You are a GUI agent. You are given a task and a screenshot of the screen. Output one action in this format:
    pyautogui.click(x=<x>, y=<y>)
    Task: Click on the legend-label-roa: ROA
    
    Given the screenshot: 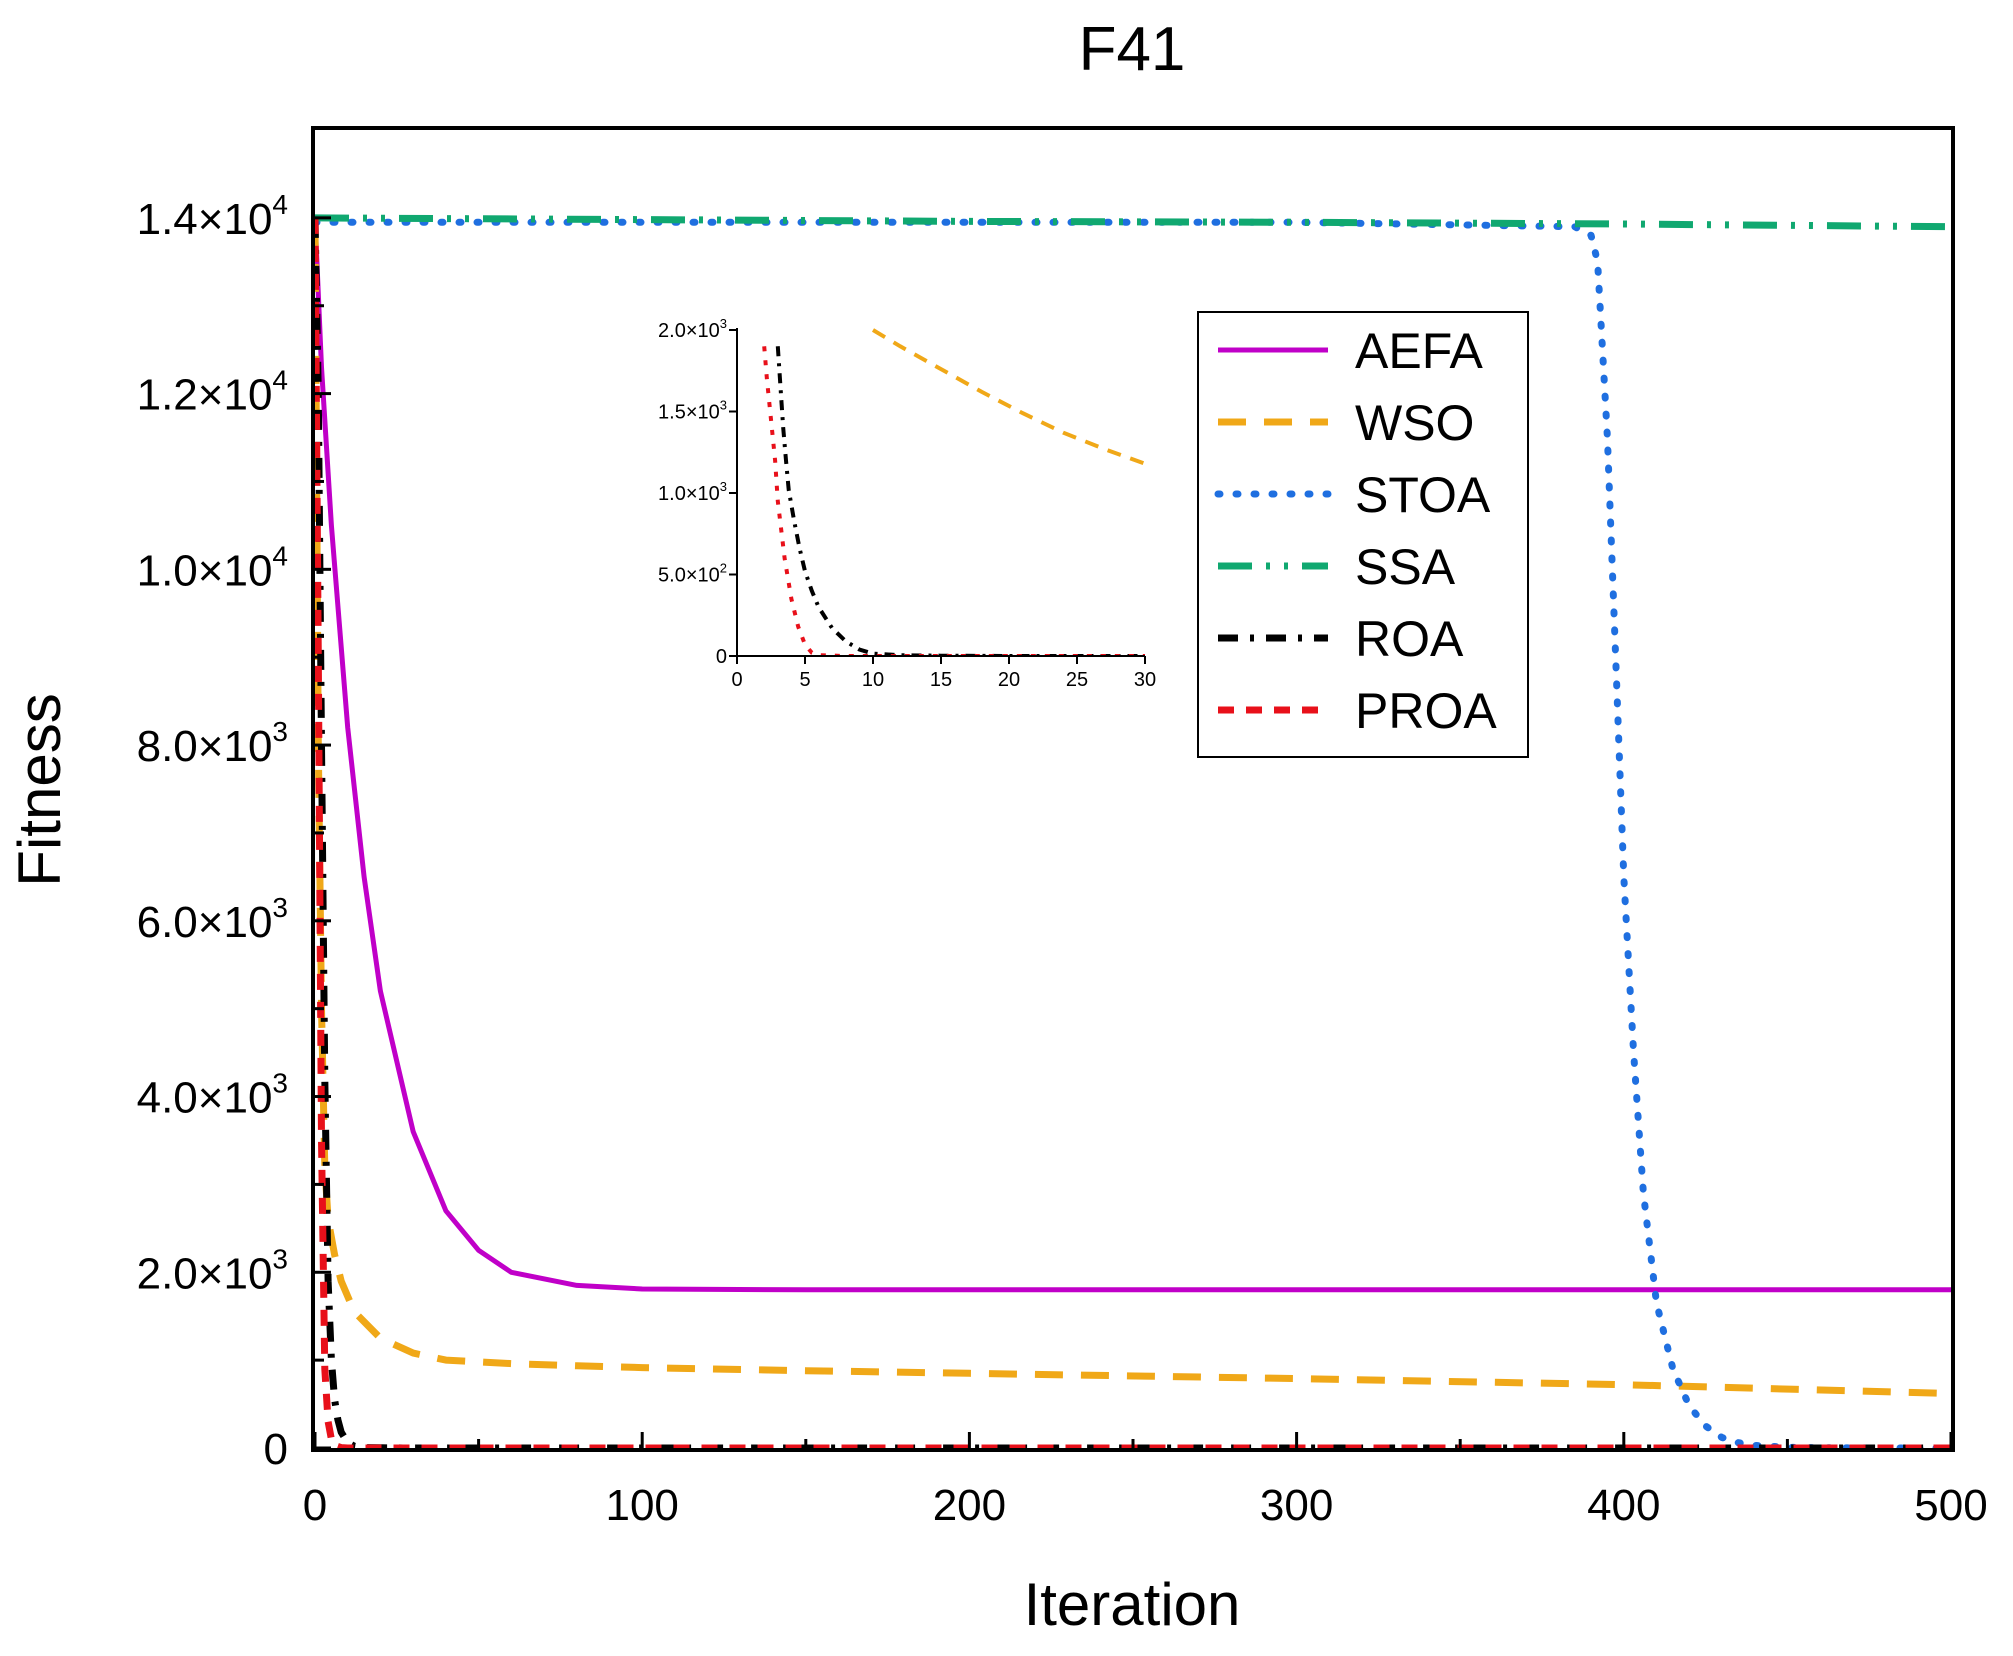 What is the action you would take?
    pyautogui.click(x=1409, y=639)
    